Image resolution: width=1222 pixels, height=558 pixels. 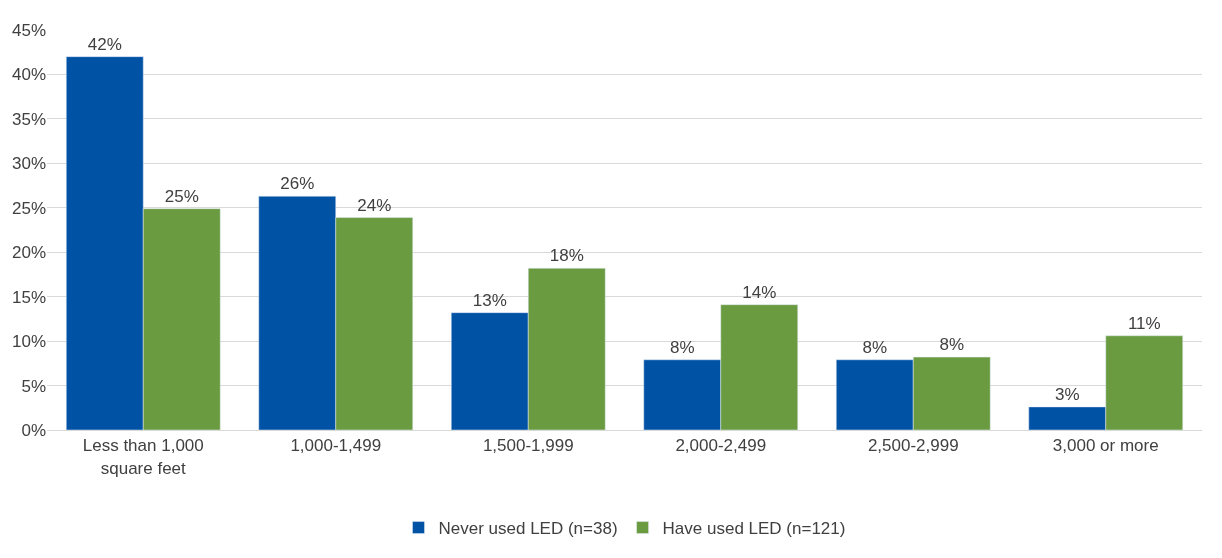 What do you see at coordinates (28, 253) in the screenshot?
I see `y-tick-label: 20%` at bounding box center [28, 253].